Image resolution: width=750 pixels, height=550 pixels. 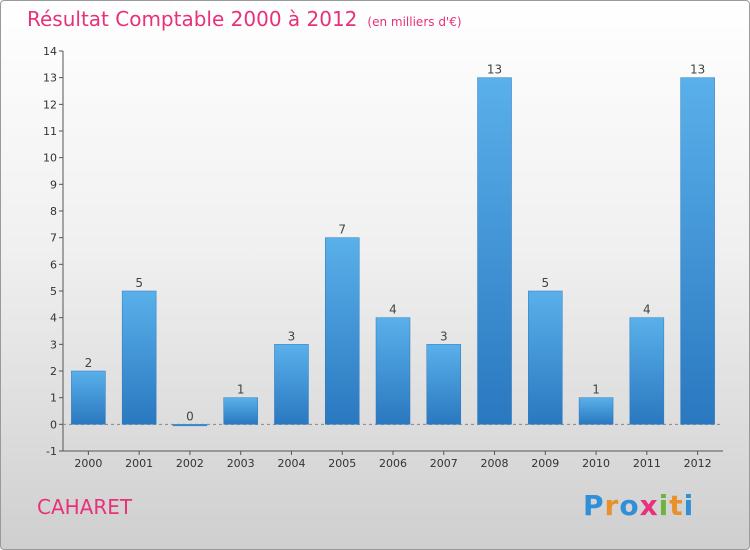 What do you see at coordinates (53, 344) in the screenshot?
I see `y-tick-label: 3` at bounding box center [53, 344].